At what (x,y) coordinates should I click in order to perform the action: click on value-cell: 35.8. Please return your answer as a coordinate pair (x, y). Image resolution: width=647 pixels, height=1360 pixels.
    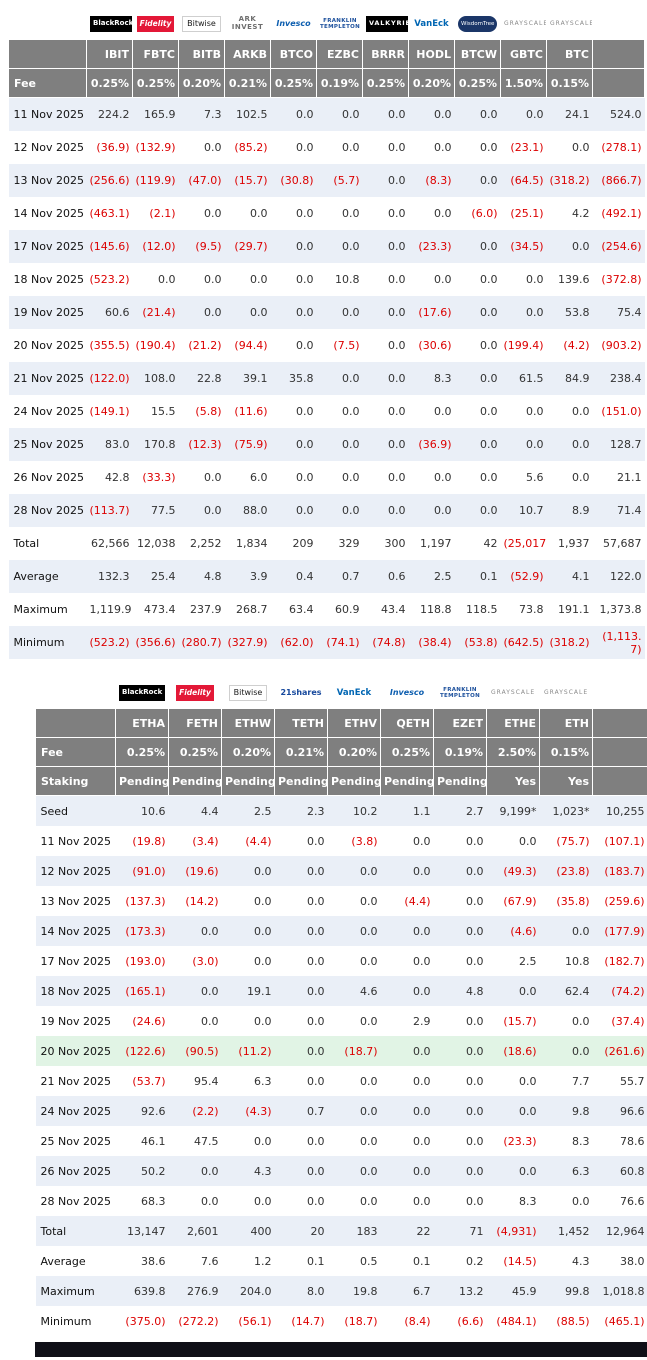
    Looking at the image, I should click on (301, 378).